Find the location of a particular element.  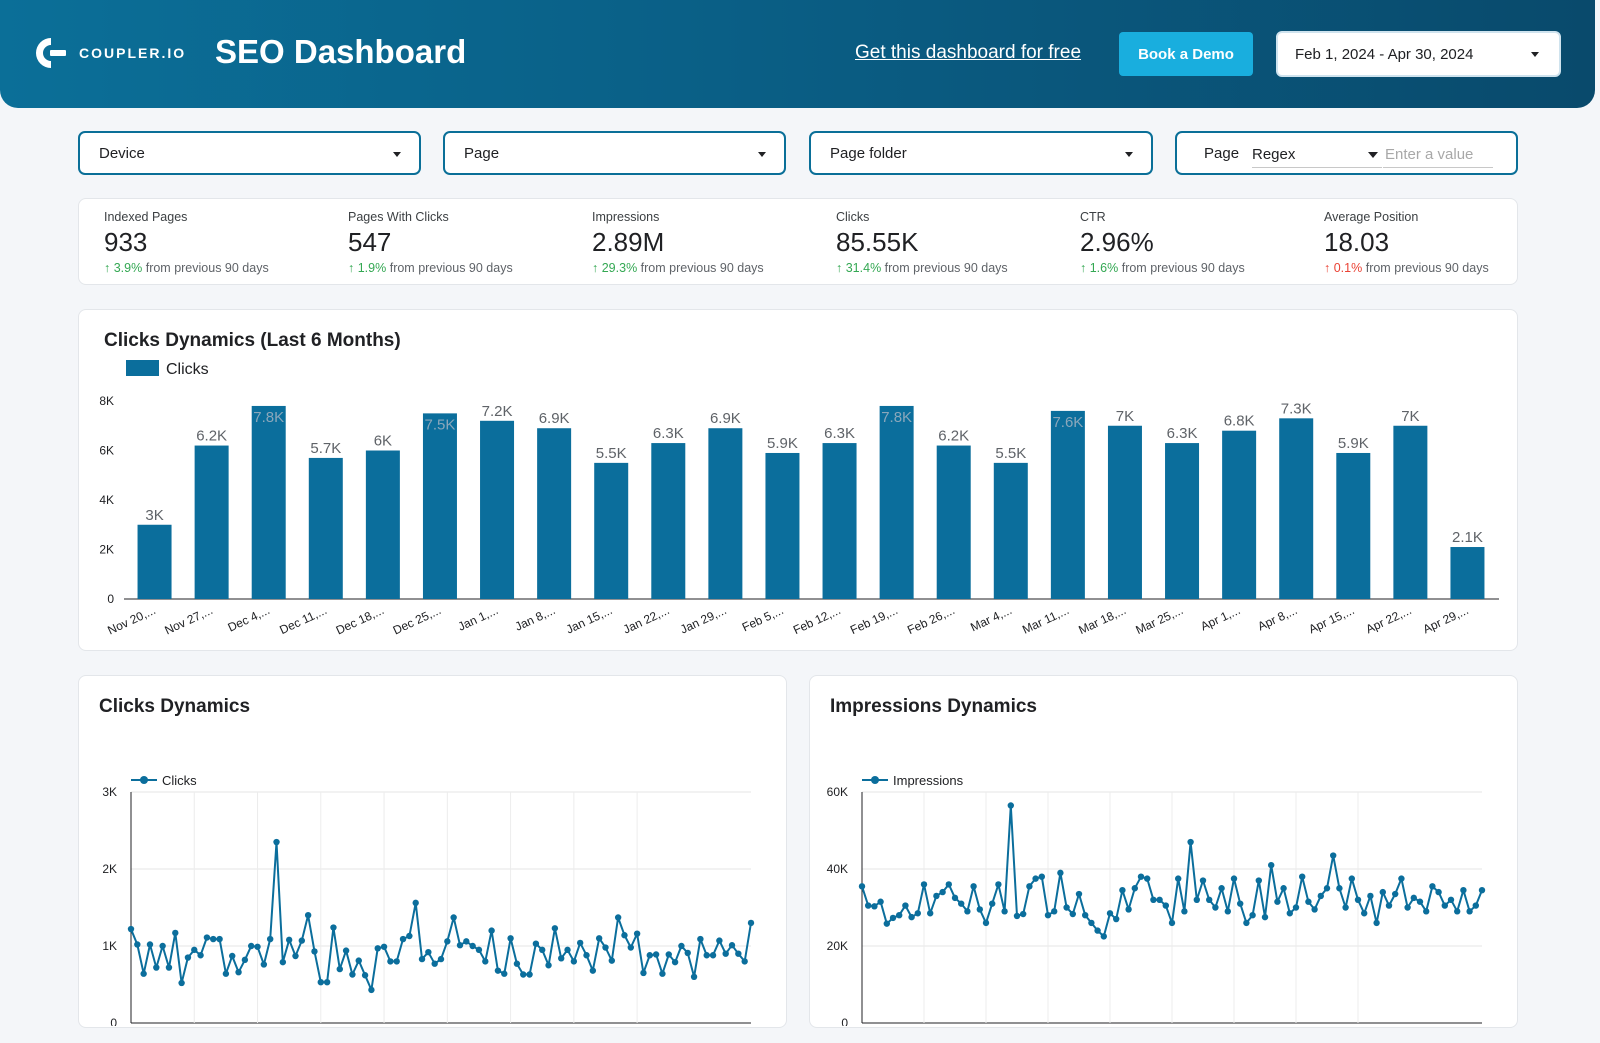

date-range-selector: Feb 1, 2024 - Apr 30, 2024 is located at coordinates (1418, 54).